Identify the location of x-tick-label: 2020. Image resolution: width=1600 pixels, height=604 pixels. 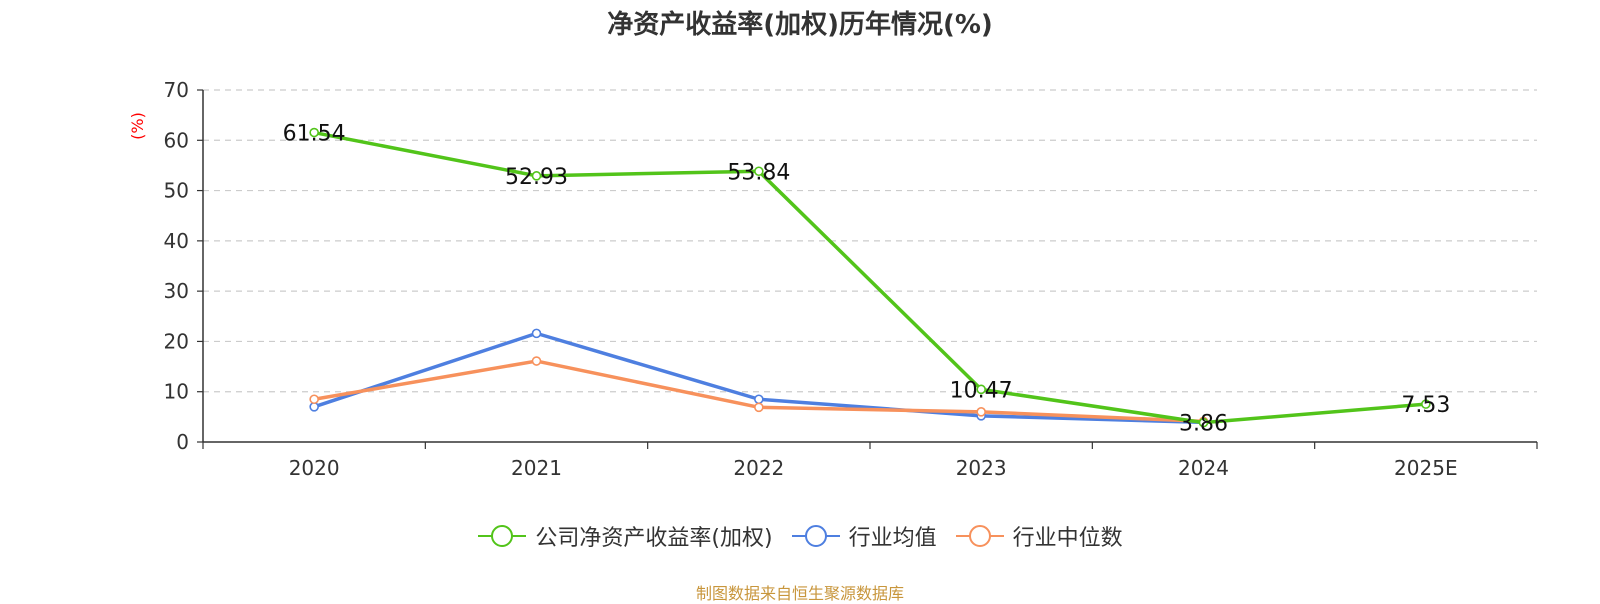
(314, 468).